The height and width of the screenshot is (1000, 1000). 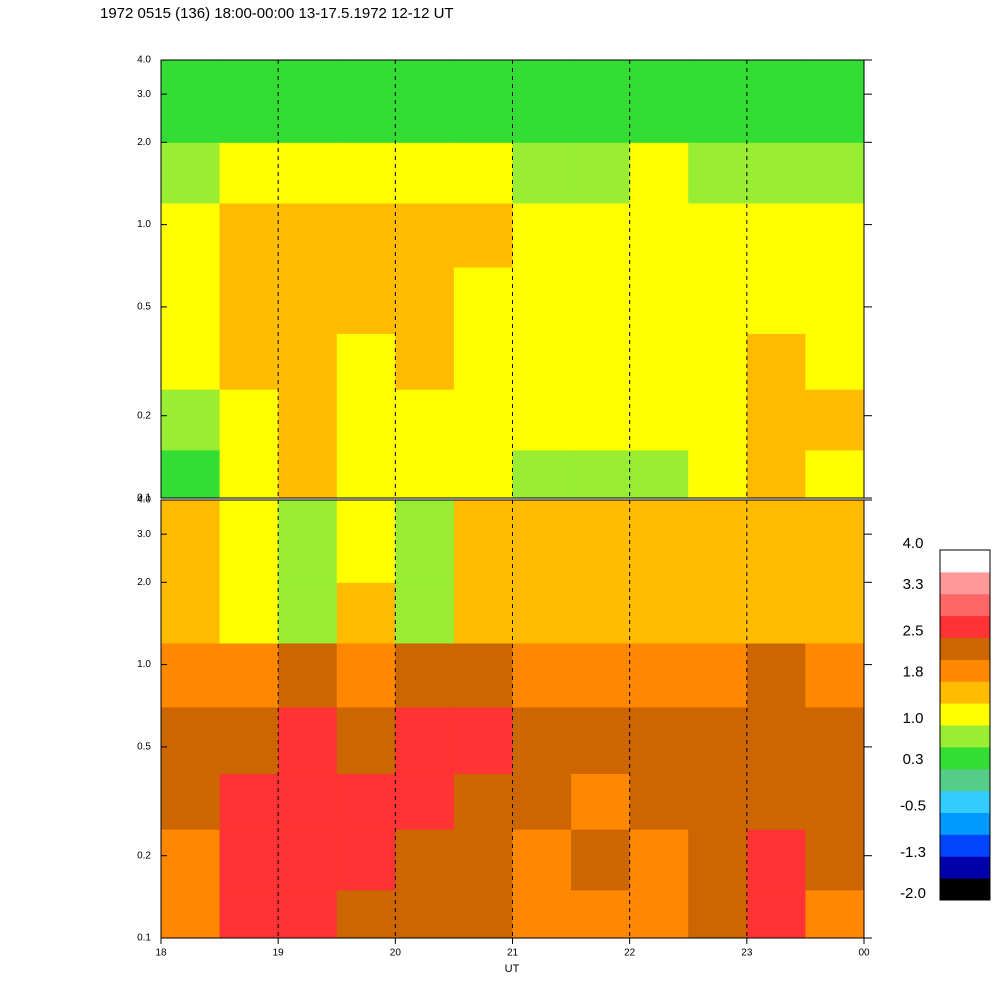 I want to click on x-axis-label: UT, so click(x=512, y=969).